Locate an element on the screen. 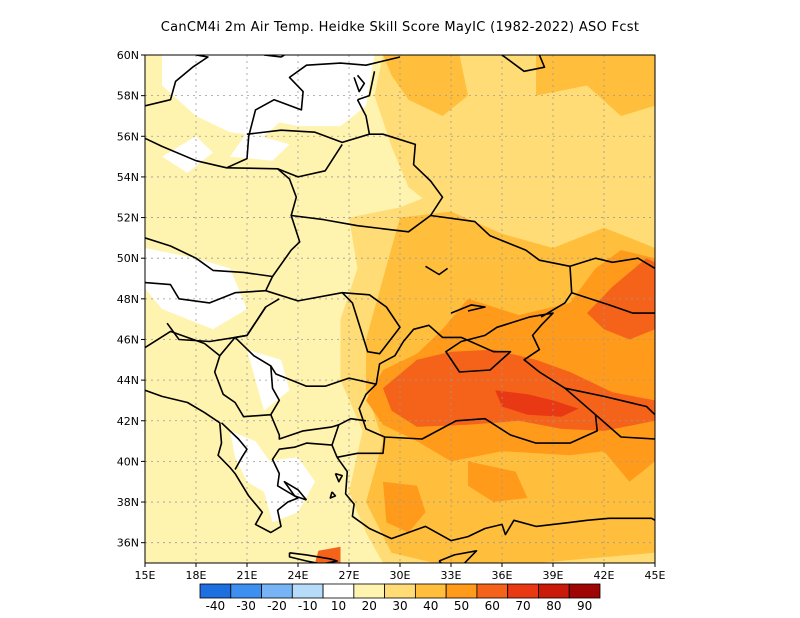  lat-tick-label: 44N is located at coordinates (128, 380).